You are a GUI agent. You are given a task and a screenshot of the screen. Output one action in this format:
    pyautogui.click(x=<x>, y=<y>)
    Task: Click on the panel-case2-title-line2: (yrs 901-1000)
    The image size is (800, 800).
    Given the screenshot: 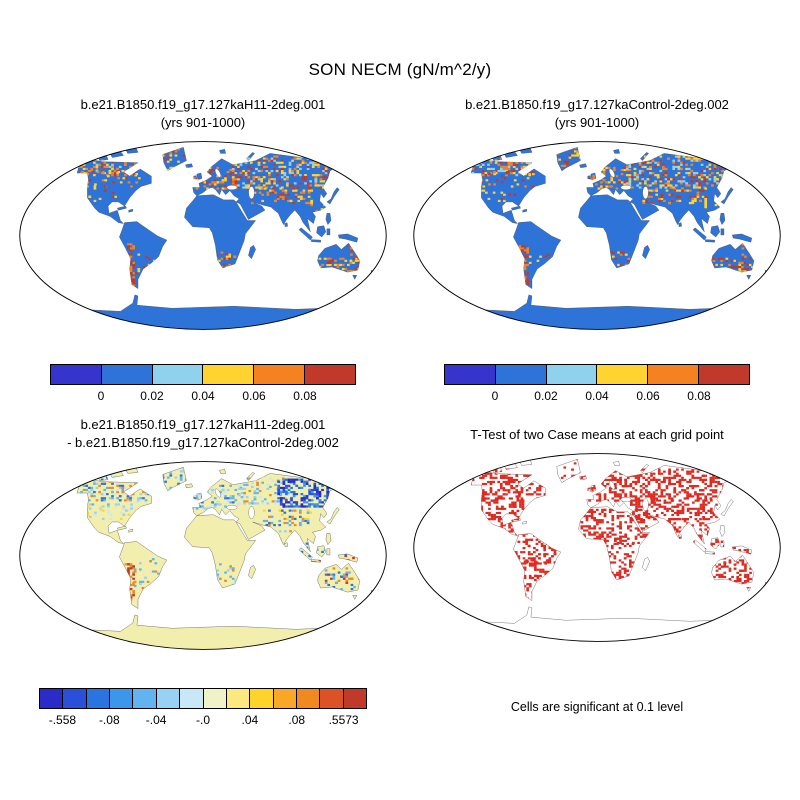 What is the action you would take?
    pyautogui.click(x=597, y=122)
    